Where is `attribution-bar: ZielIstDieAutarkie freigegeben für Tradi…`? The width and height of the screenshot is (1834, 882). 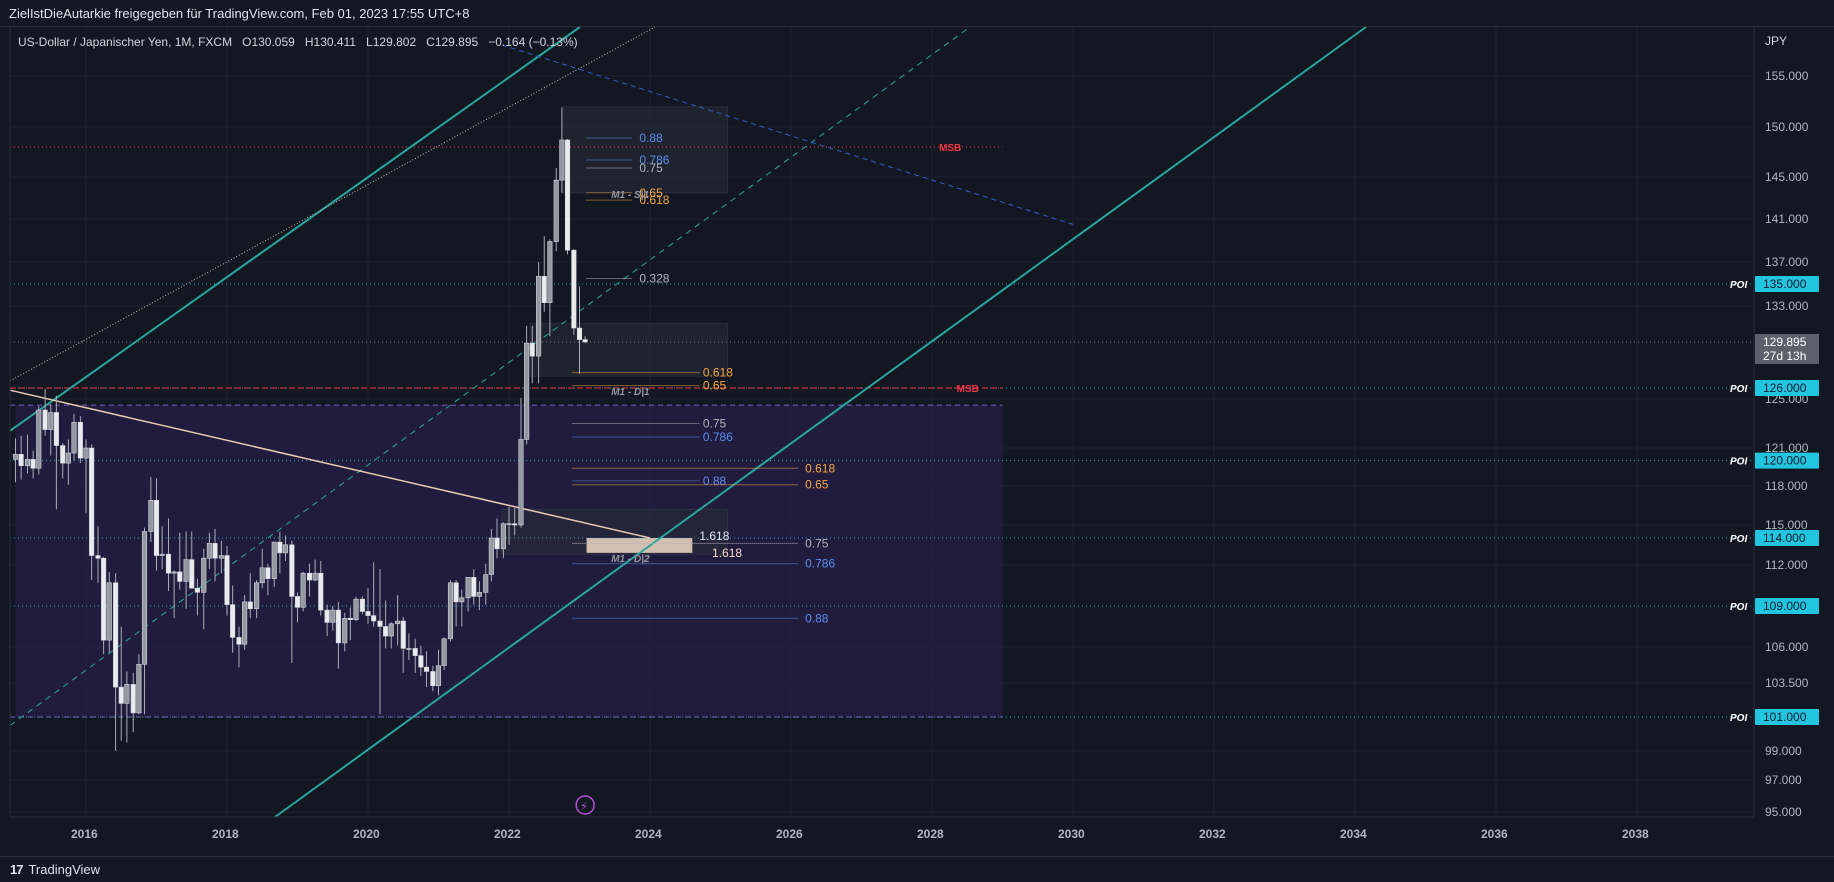 attribution-bar: ZielIstDieAutarkie freigegeben für Tradi… is located at coordinates (917, 13).